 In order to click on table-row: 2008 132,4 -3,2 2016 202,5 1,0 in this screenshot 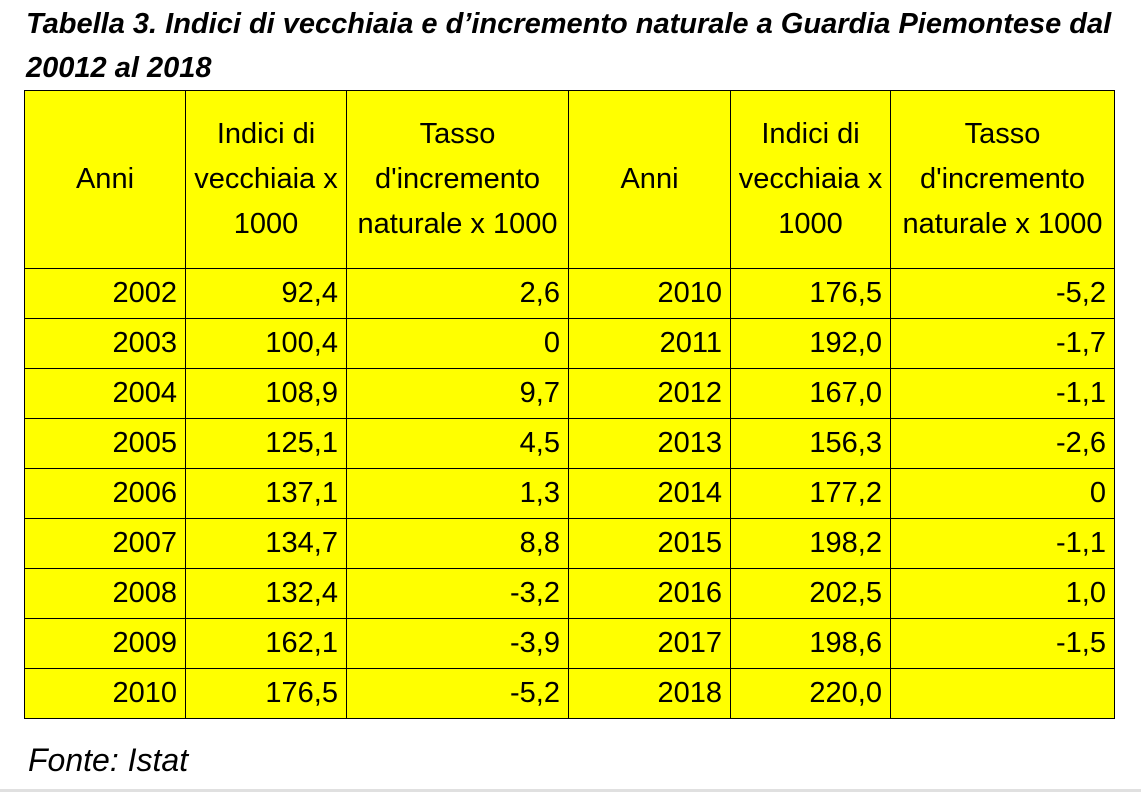, I will do `click(569, 593)`.